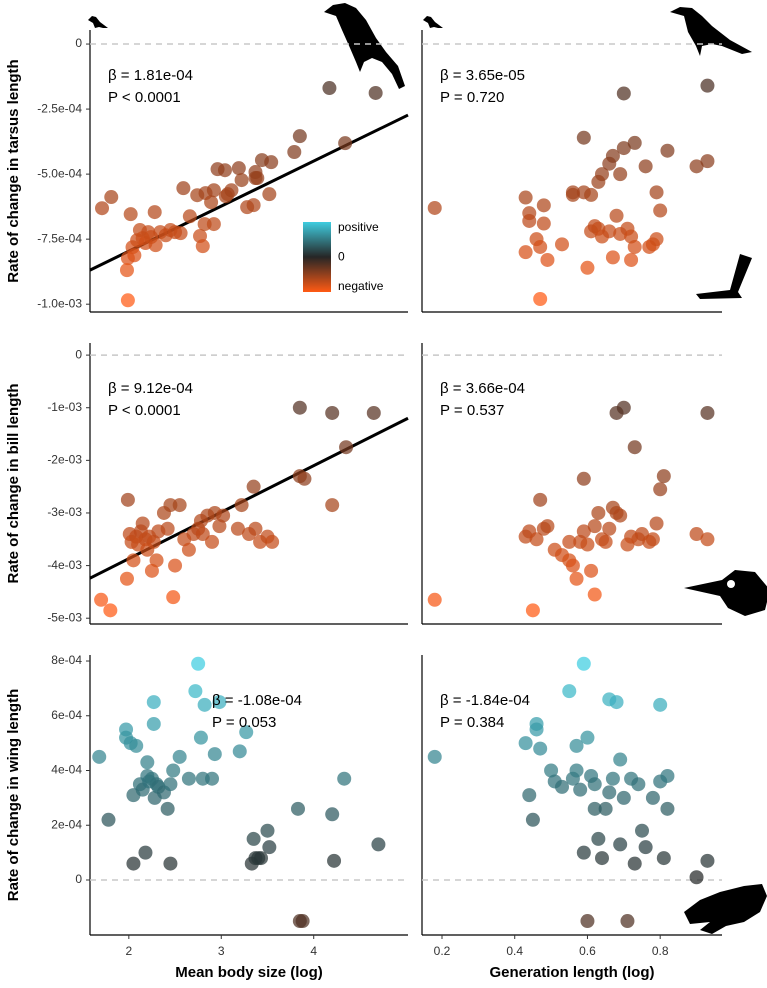 The width and height of the screenshot is (767, 988). Describe the element at coordinates (572, 972) in the screenshot. I see `x-axis-title: Generation length (log)` at that location.